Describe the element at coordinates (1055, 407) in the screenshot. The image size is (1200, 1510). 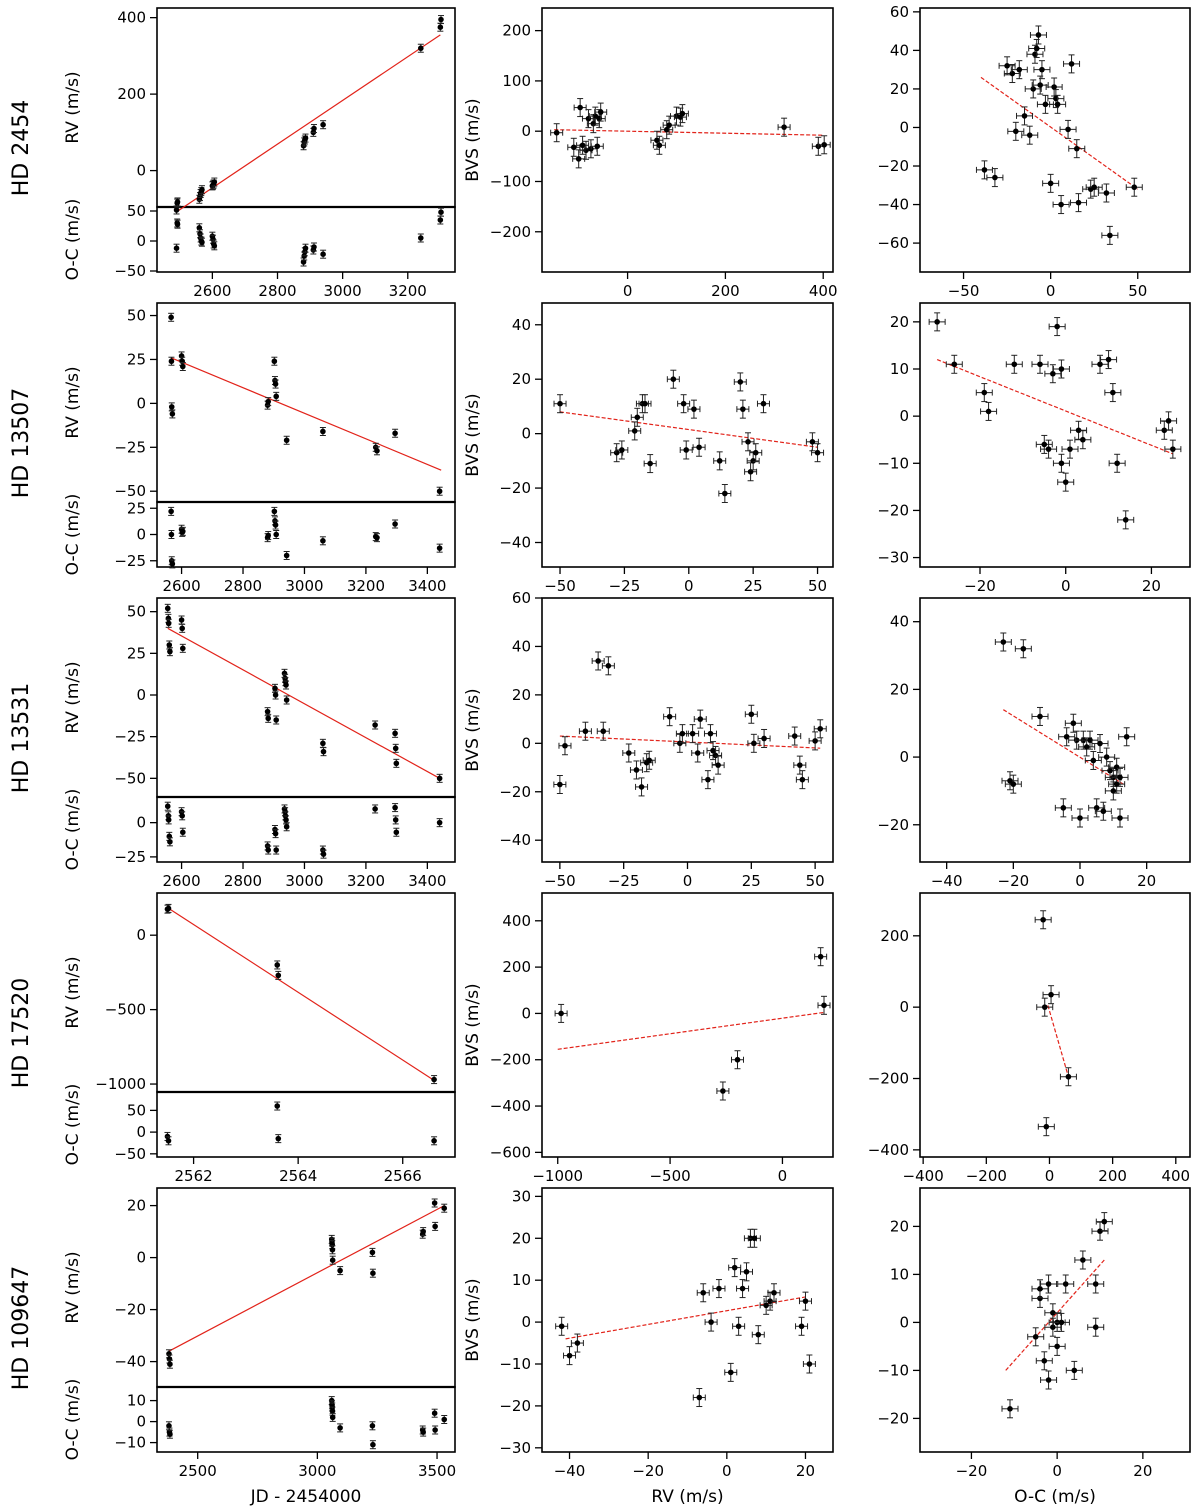
I see `bvs-oc-fit-line` at that location.